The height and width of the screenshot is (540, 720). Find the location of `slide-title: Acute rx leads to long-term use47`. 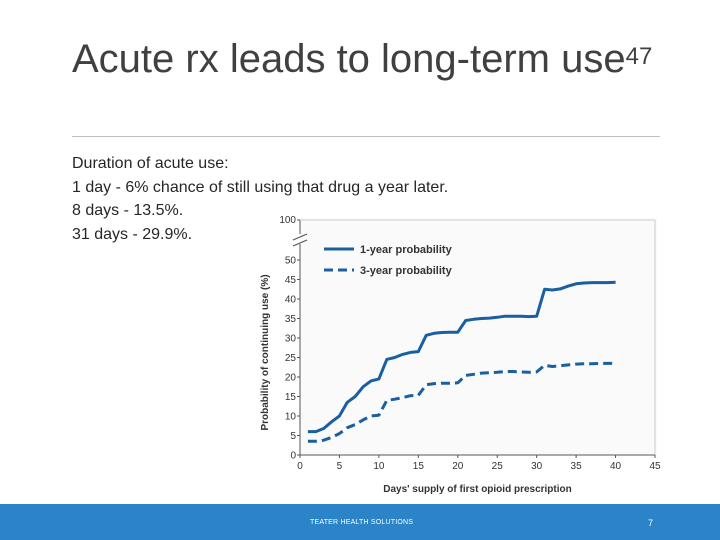

slide-title: Acute rx leads to long-term use47 is located at coordinates (372, 59).